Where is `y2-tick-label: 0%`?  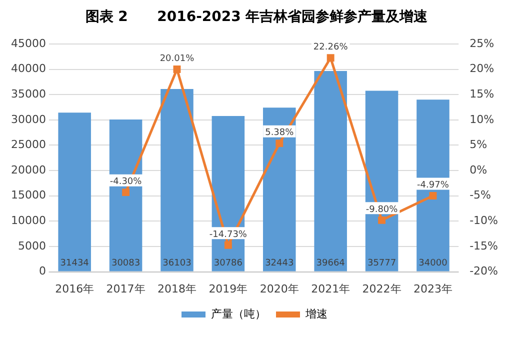
y2-tick-label: 0% is located at coordinates (479, 169).